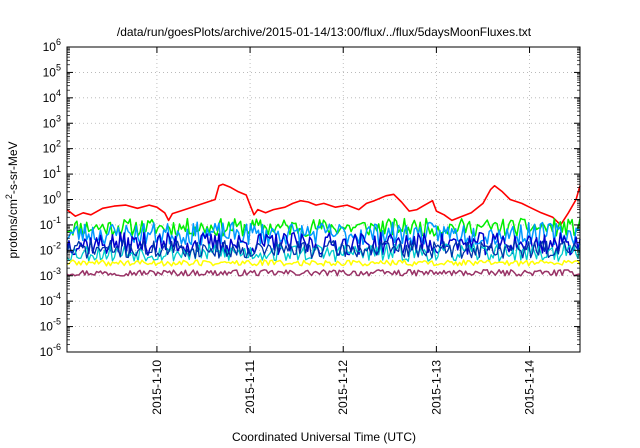 This screenshot has height=448, width=640. What do you see at coordinates (50, 274) in the screenshot?
I see `y-tick-label: 10⁻³` at bounding box center [50, 274].